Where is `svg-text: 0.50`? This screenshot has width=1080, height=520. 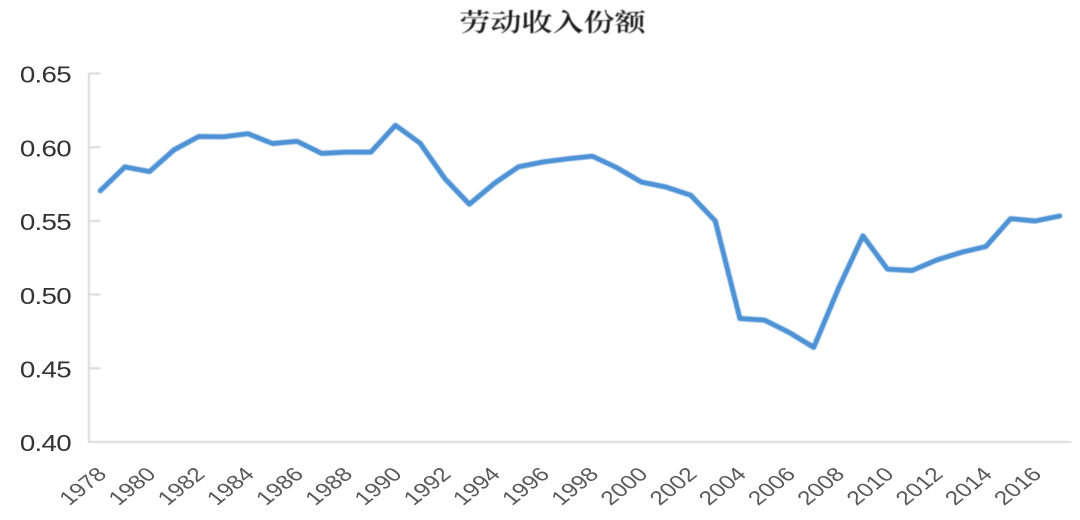
svg-text: 0.50 is located at coordinates (45, 297).